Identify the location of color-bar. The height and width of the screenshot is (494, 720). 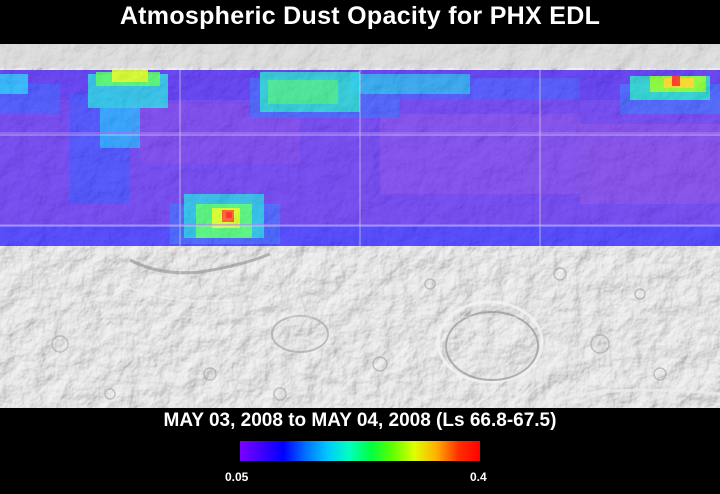
(360, 451).